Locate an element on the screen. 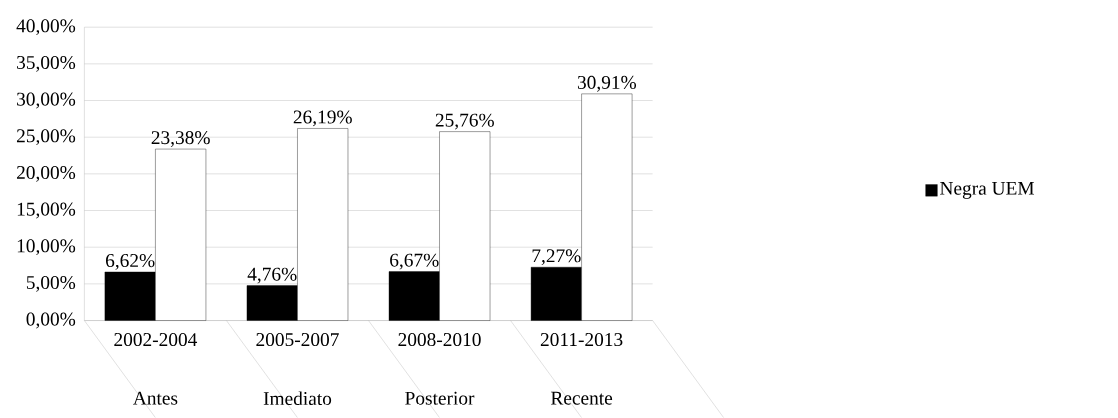  y-tick-label: 35,00% is located at coordinates (46, 63).